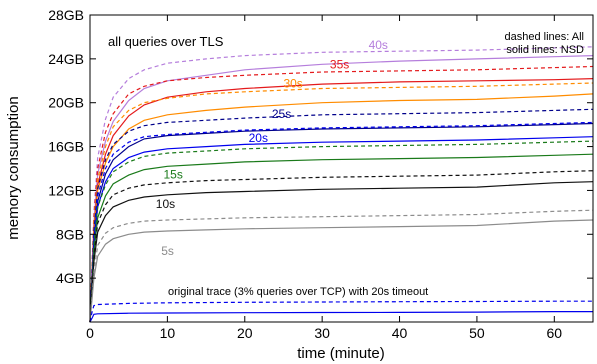  I want to click on x-tick-label: 30, so click(322, 333).